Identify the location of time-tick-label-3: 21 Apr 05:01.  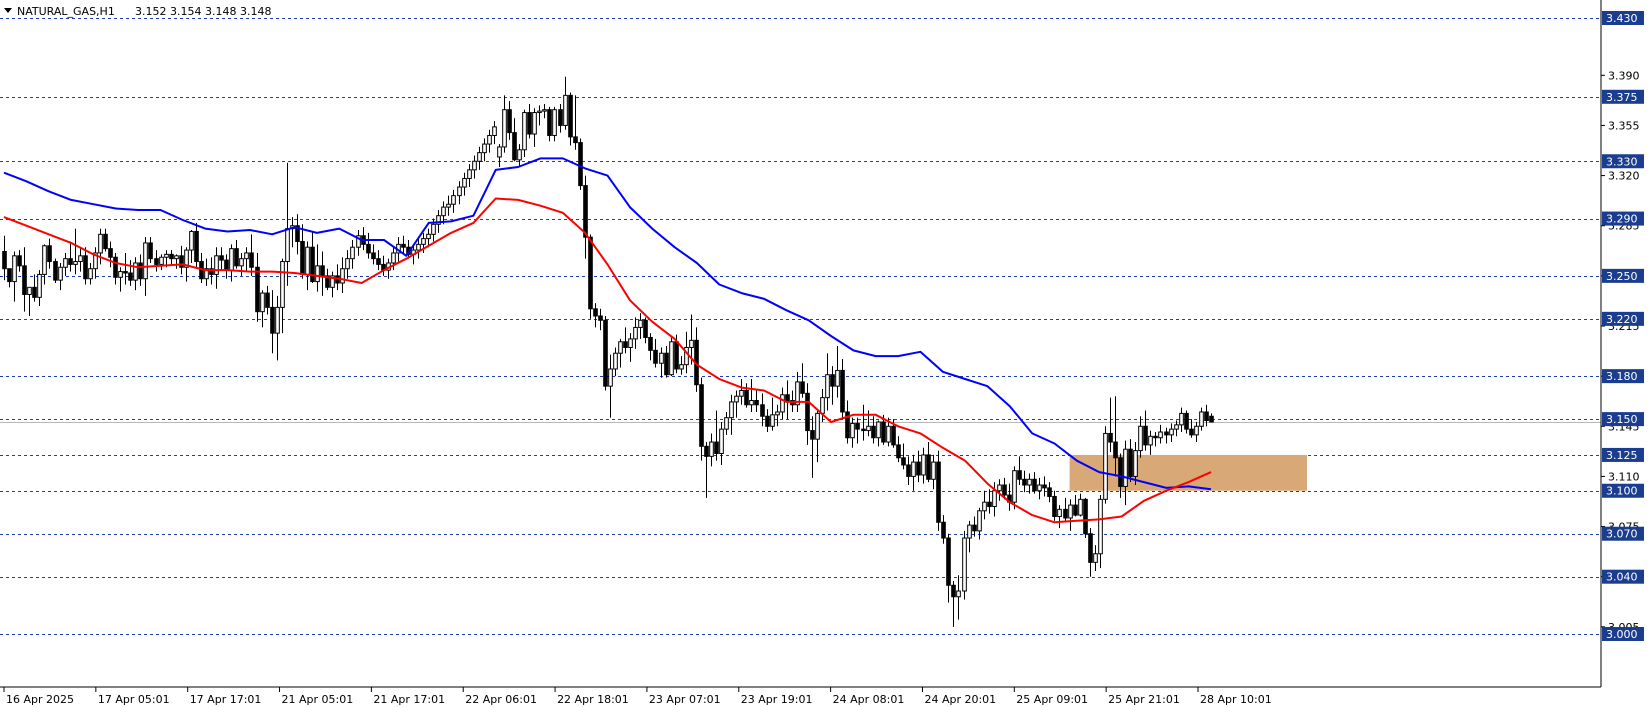
(318, 699).